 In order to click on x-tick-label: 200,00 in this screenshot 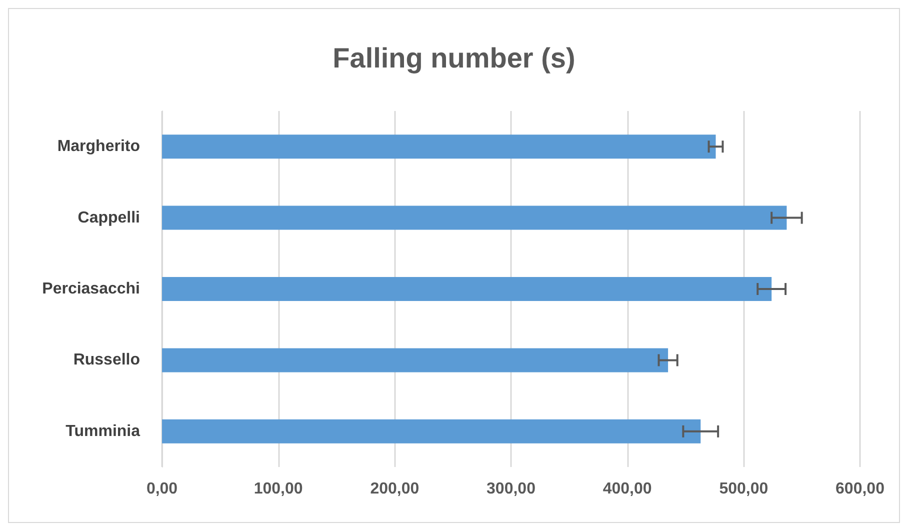, I will do `click(395, 489)`.